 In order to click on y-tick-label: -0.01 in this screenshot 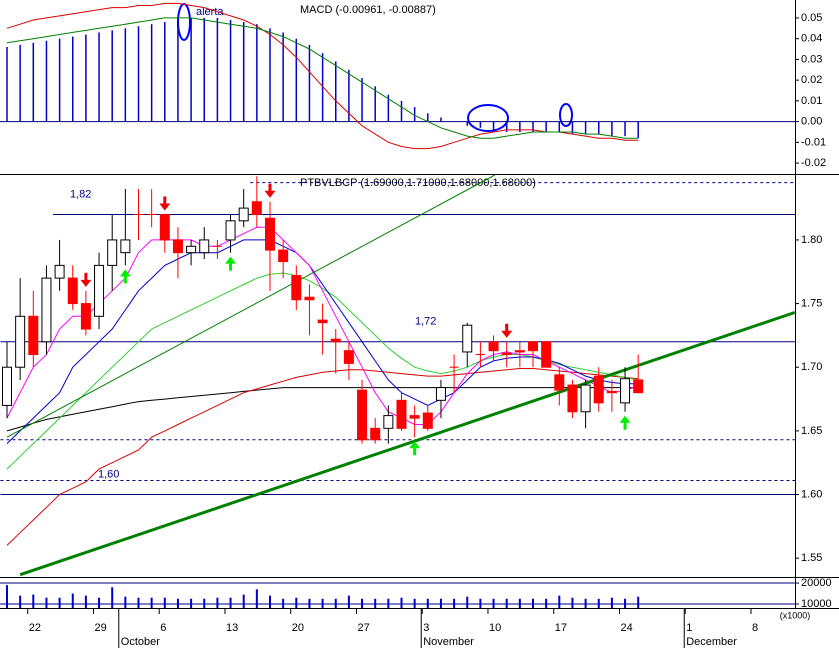, I will do `click(813, 142)`.